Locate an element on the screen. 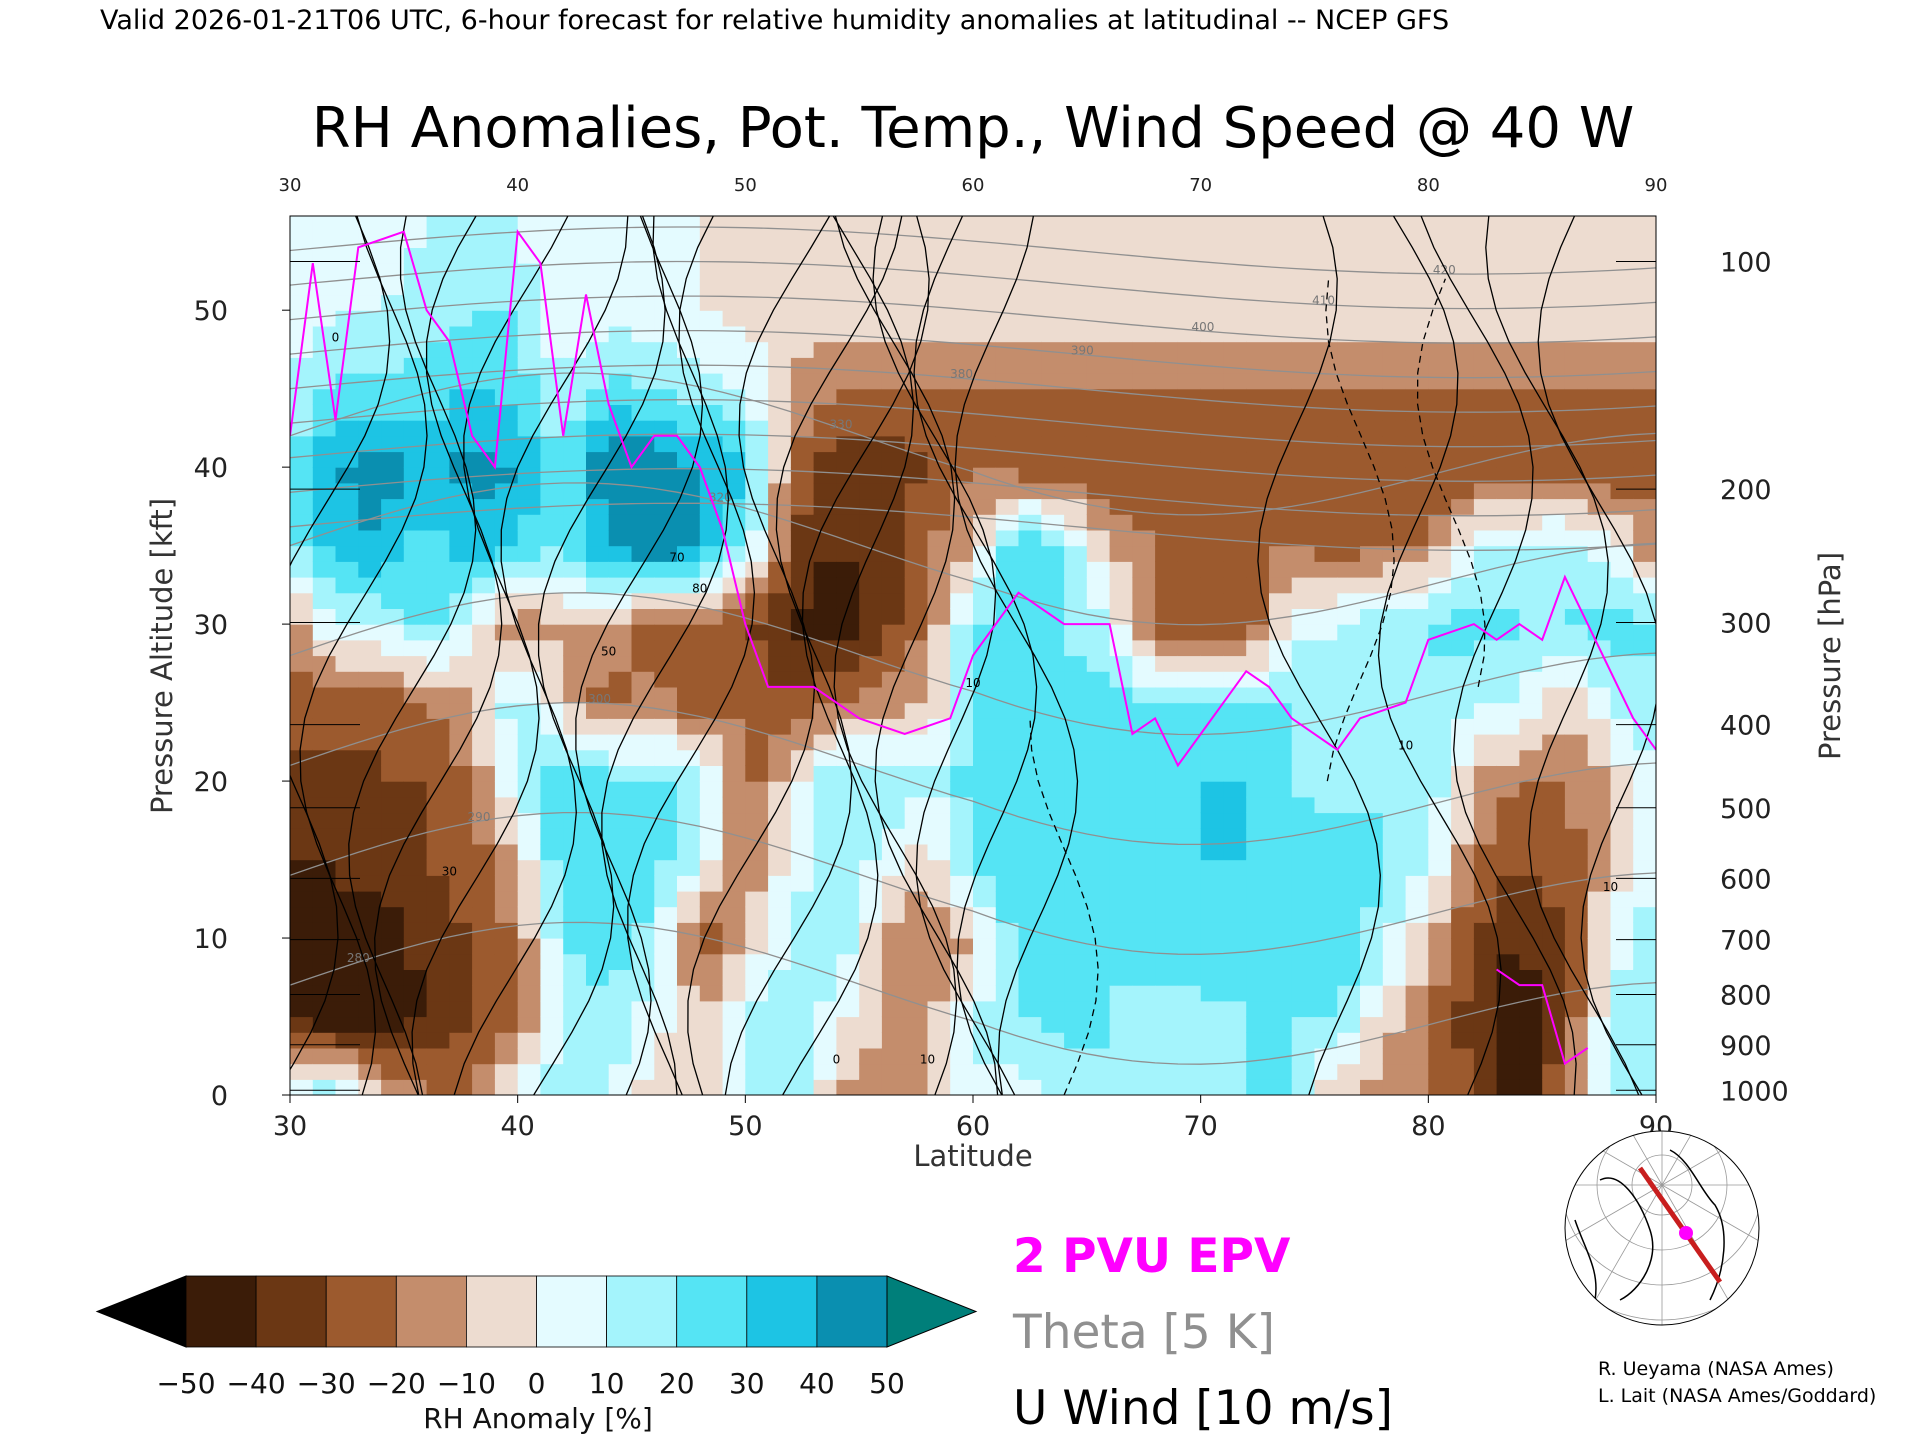  u-wind-label: 0 is located at coordinates (336, 338).